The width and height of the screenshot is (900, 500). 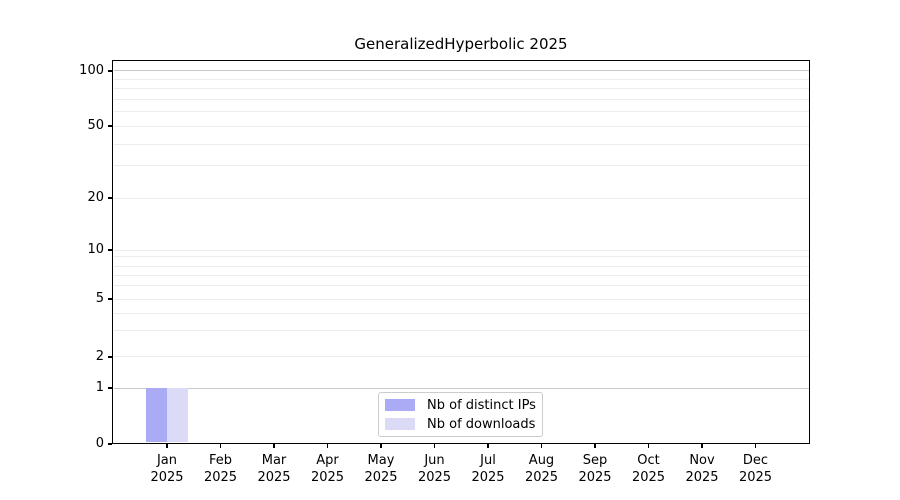 I want to click on x-tick-label-dec: Dec 2025, so click(x=756, y=469).